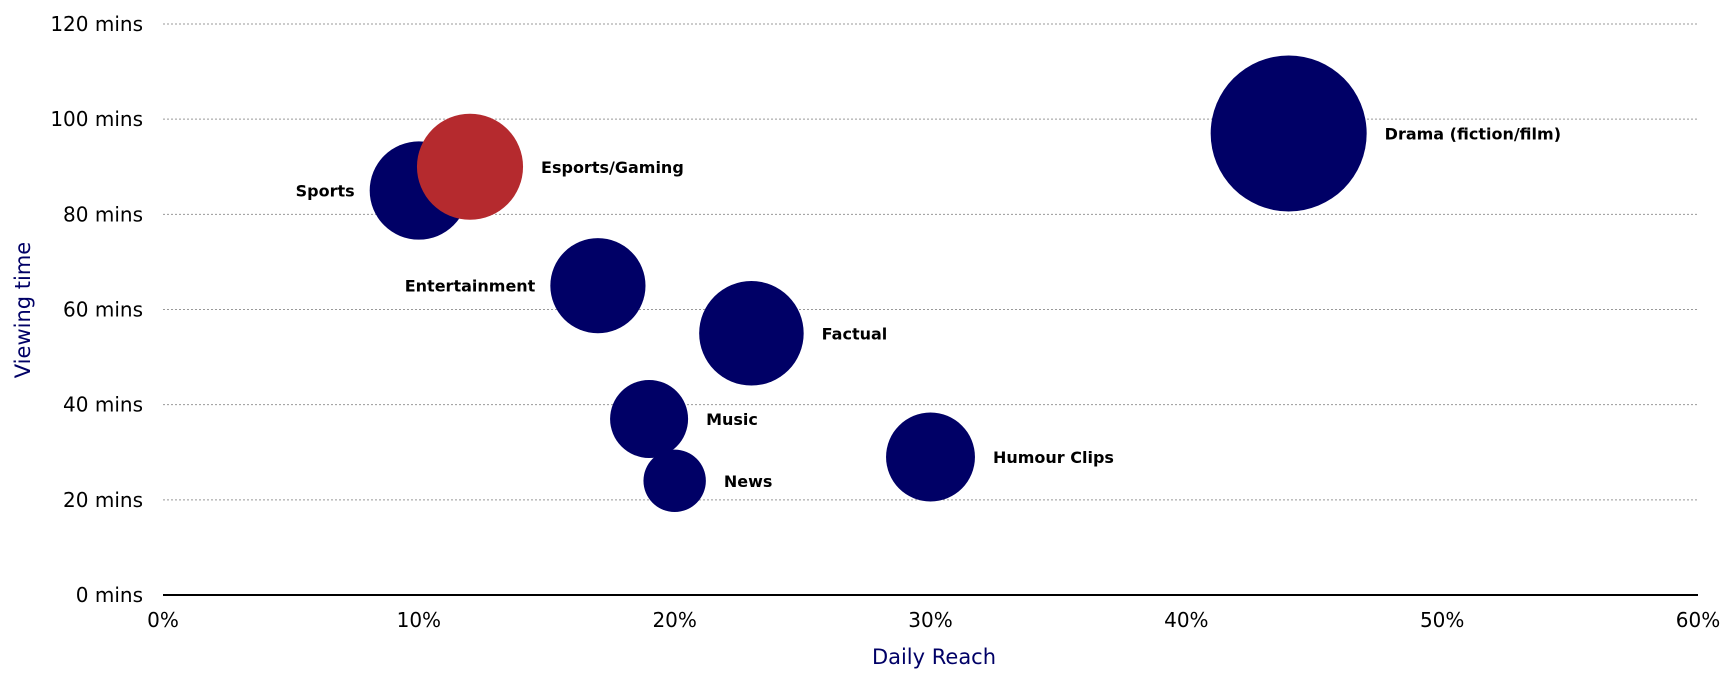 Image resolution: width=1729 pixels, height=673 pixels. I want to click on x-tick-label: 0%, so click(163, 620).